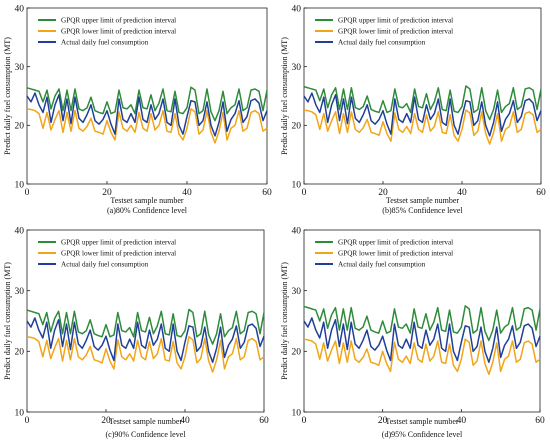 The height and width of the screenshot is (445, 550). What do you see at coordinates (147, 210) in the screenshot?
I see `panel-caption: (a)80% Confidence level` at bounding box center [147, 210].